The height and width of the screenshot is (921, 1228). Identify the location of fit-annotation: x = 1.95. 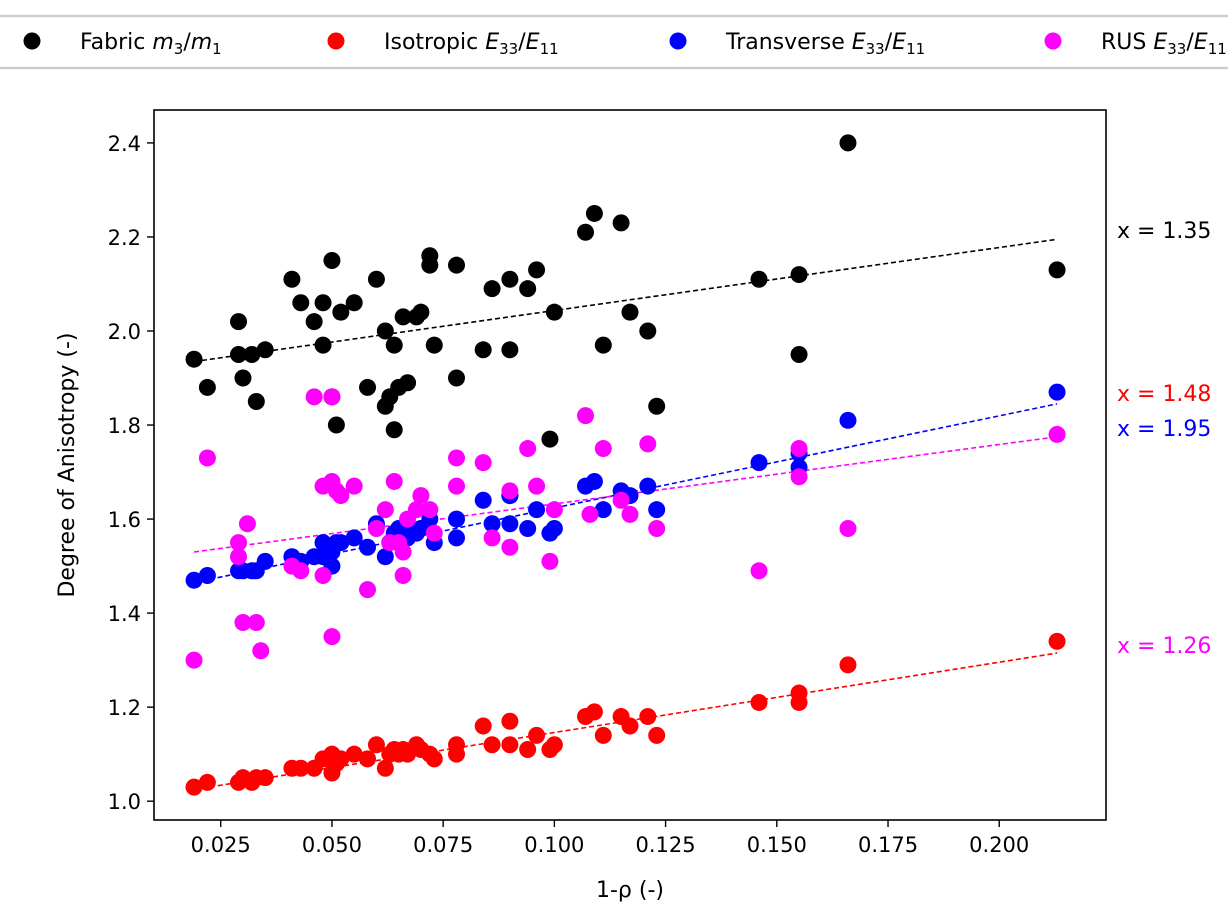
(1164, 429).